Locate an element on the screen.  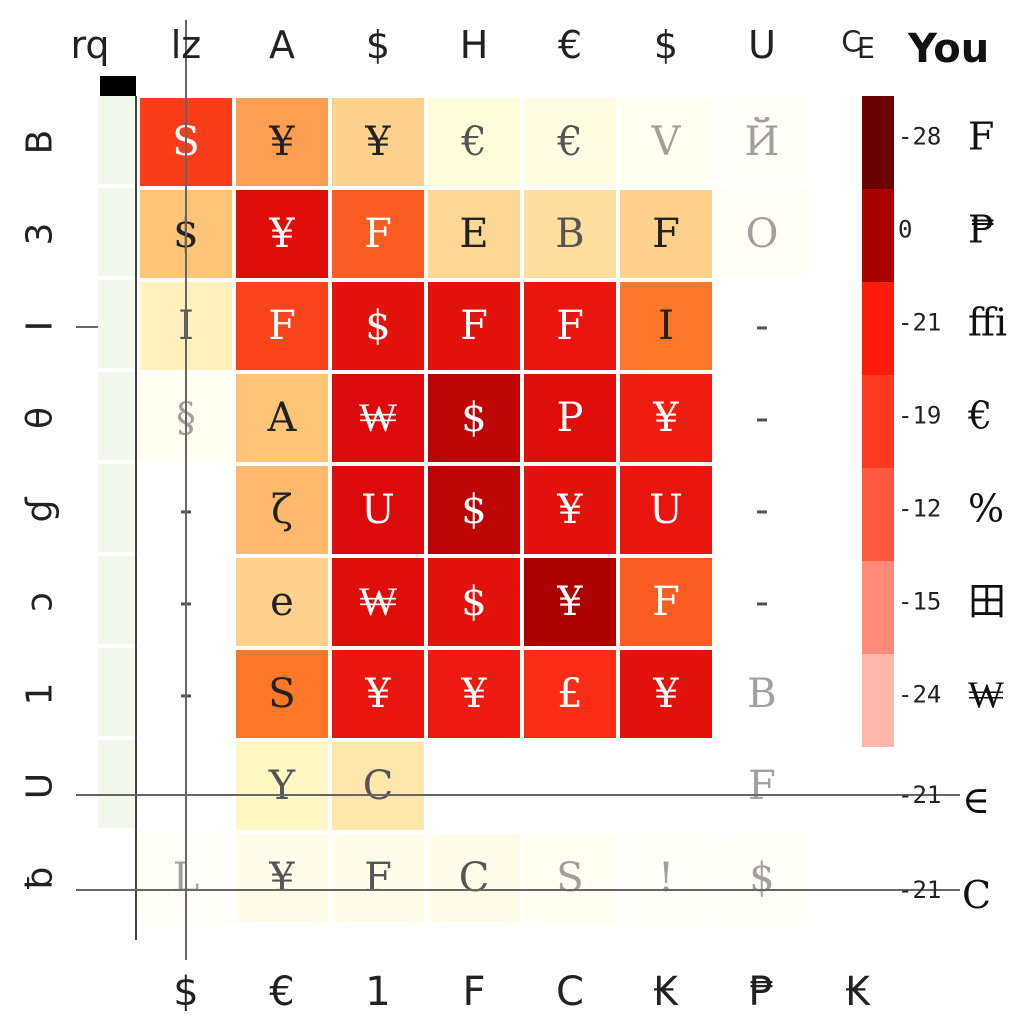
colorbar-tick-label: -24 is located at coordinates (919, 695).